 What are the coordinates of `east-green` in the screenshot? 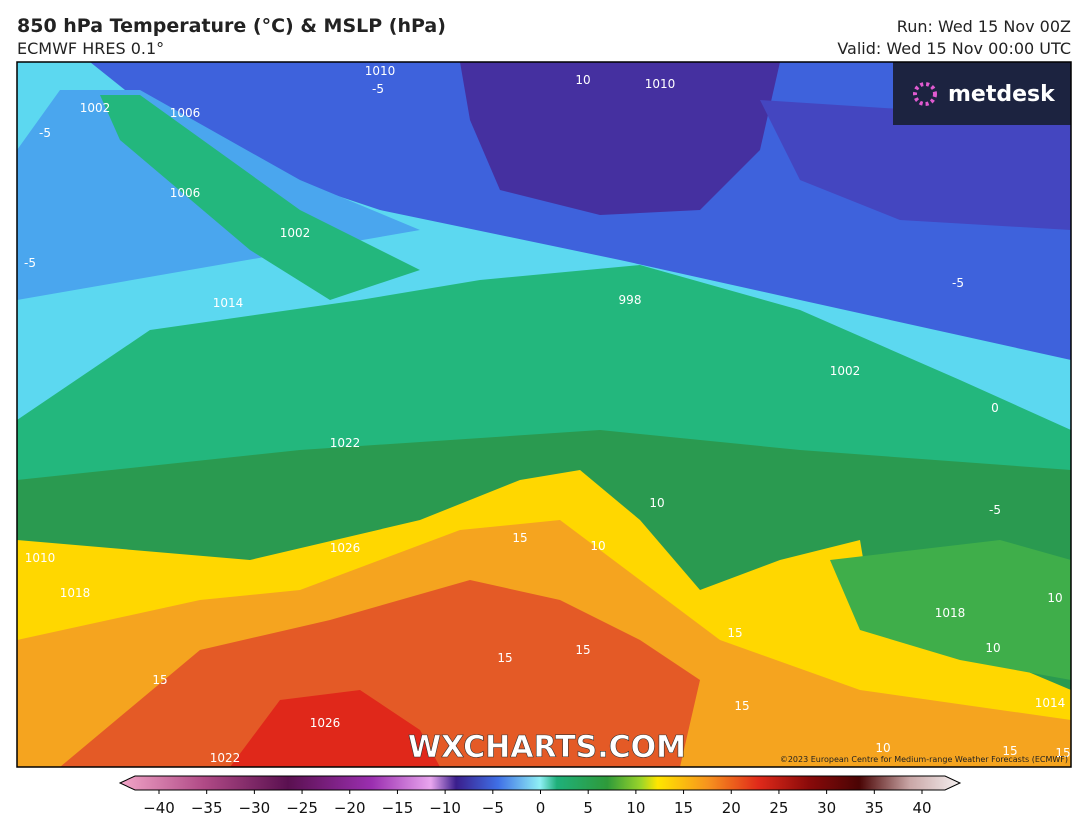 It's located at (950, 610).